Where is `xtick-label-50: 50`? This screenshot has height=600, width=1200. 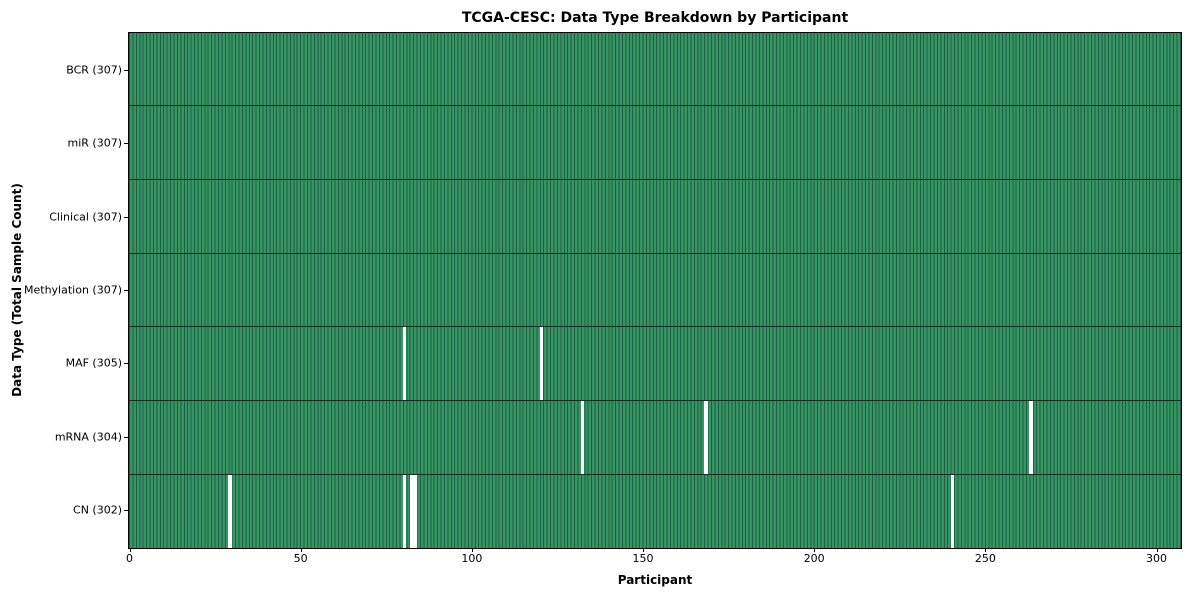 xtick-label-50: 50 is located at coordinates (300, 558).